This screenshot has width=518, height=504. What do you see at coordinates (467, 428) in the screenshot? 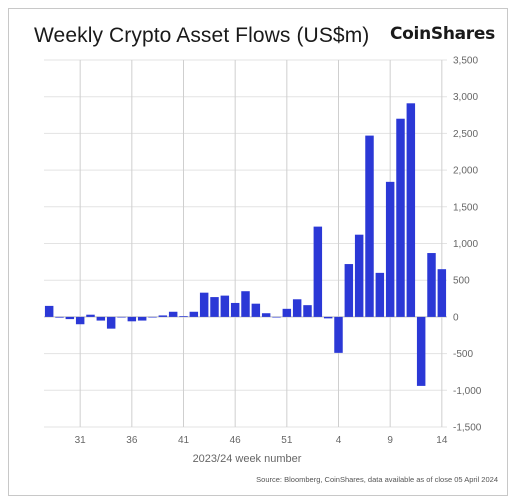
I see `y-tick-label: -1,500` at bounding box center [467, 428].